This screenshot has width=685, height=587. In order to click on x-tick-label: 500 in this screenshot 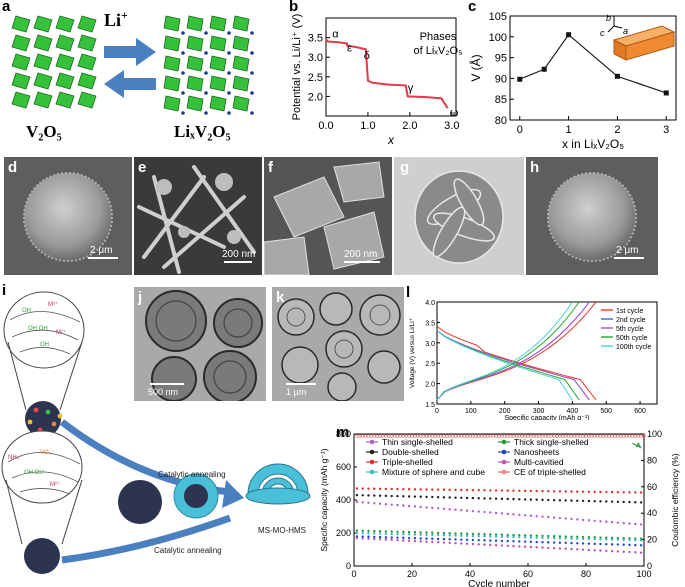, I will do `click(606, 411)`.